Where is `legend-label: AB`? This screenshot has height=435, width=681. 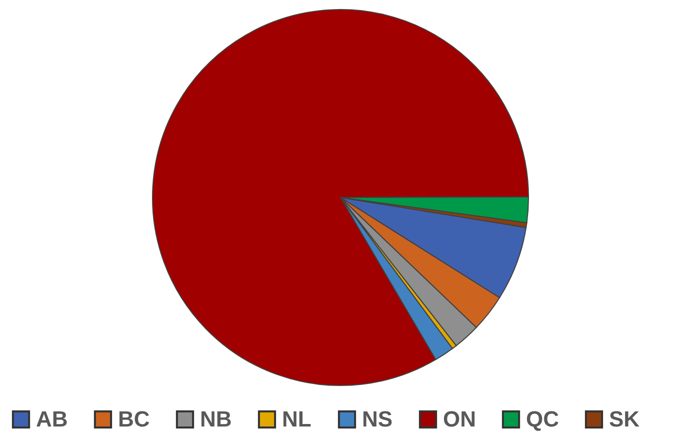
legend-label: AB is located at coordinates (52, 419).